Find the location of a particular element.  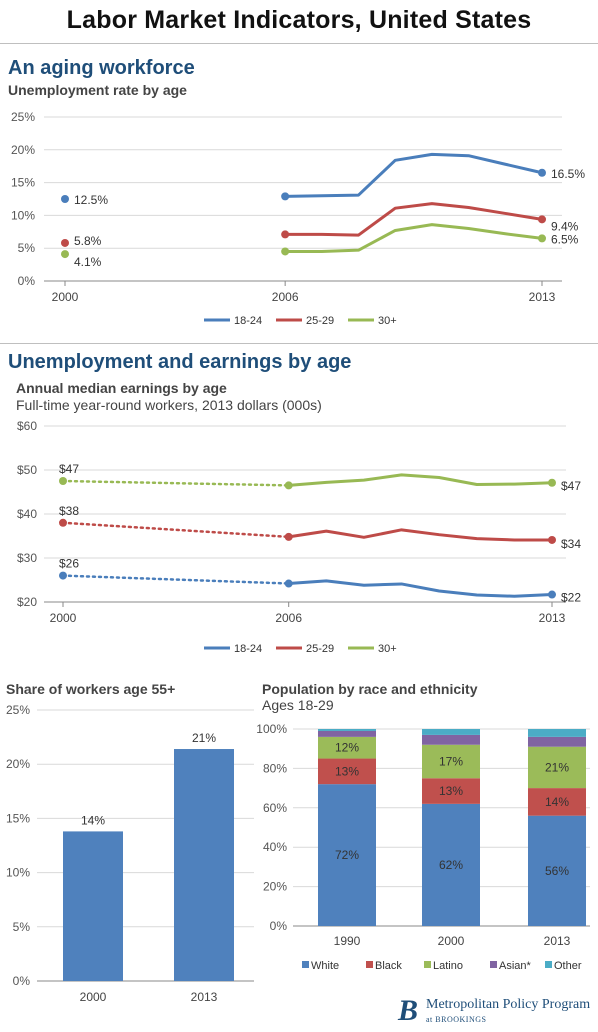

race-data-label: 14% is located at coordinates (557, 802).